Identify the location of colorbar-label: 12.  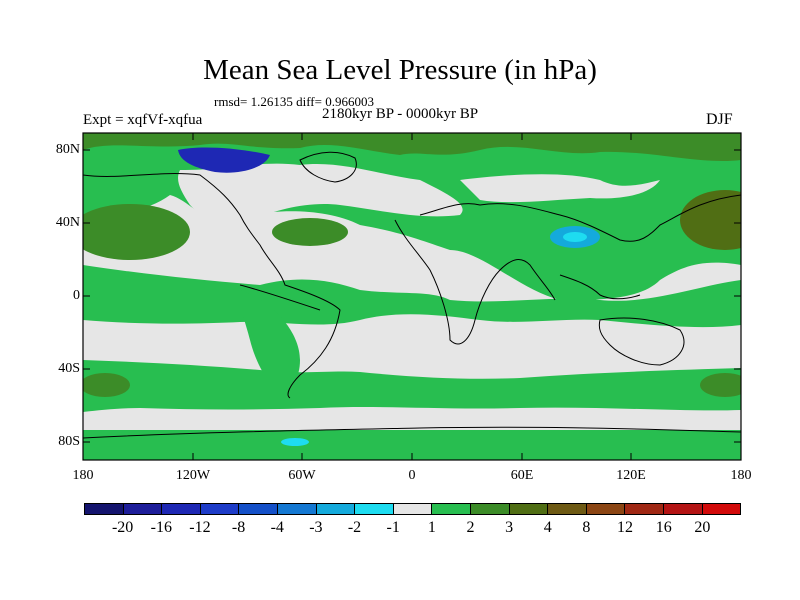
(625, 527).